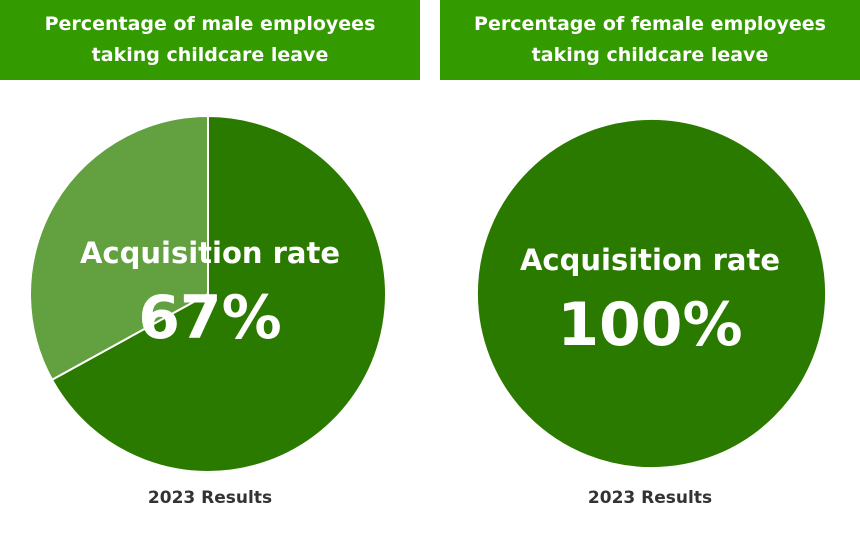 This screenshot has width=860, height=555. Describe the element at coordinates (650, 498) in the screenshot. I see `female-chart-footer: 2023 Results` at that location.